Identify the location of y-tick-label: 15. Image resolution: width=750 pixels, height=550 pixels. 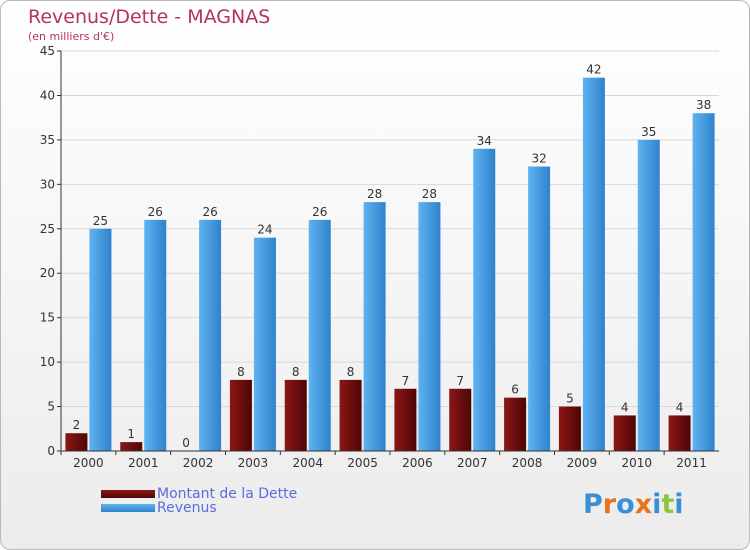
(47, 318).